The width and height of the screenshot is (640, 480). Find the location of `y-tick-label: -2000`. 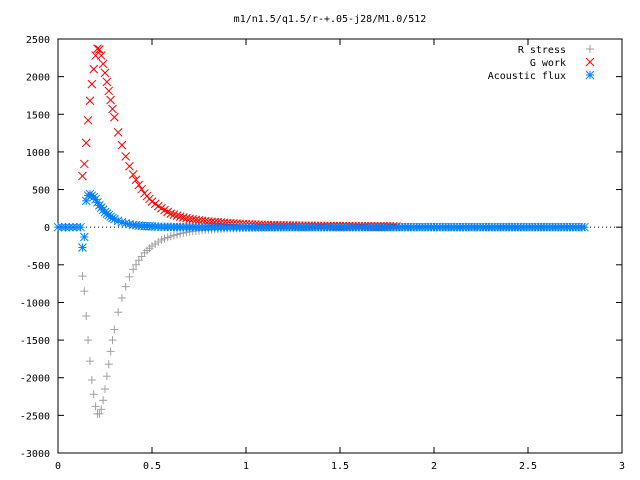

y-tick-label: -2000 is located at coordinates (35, 379).